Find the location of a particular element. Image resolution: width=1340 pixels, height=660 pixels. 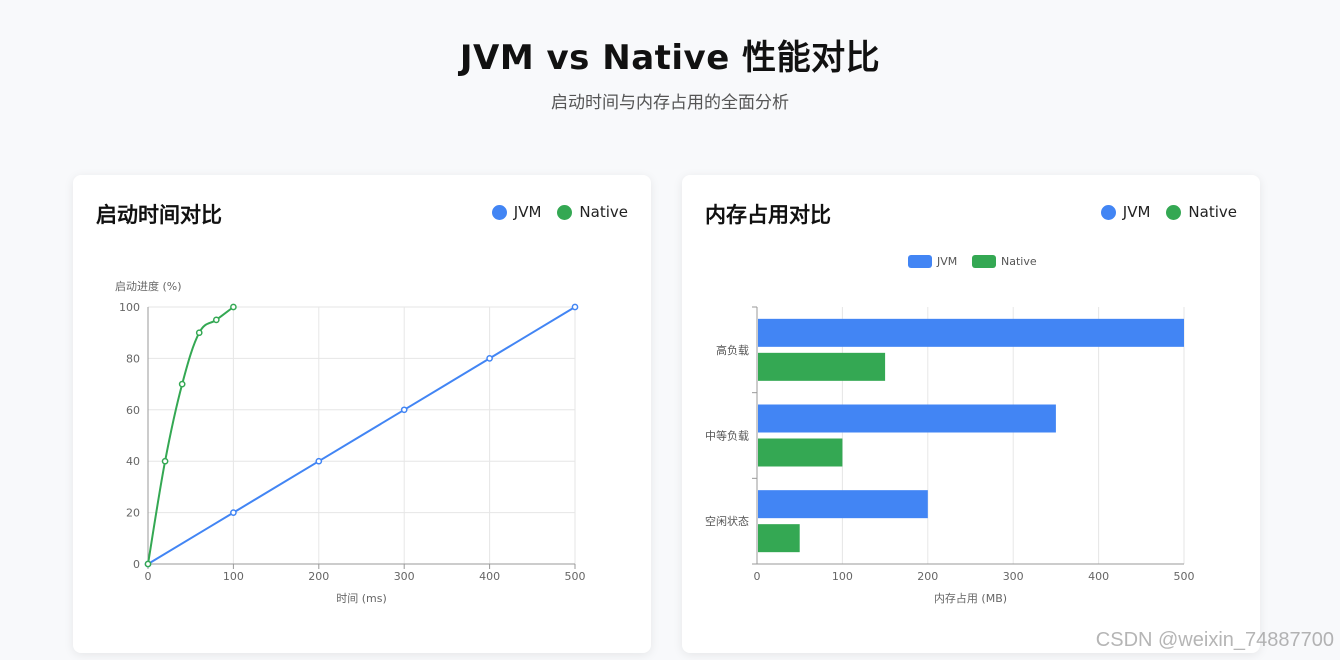

memory-legend-native-label: Native is located at coordinates (1212, 212).